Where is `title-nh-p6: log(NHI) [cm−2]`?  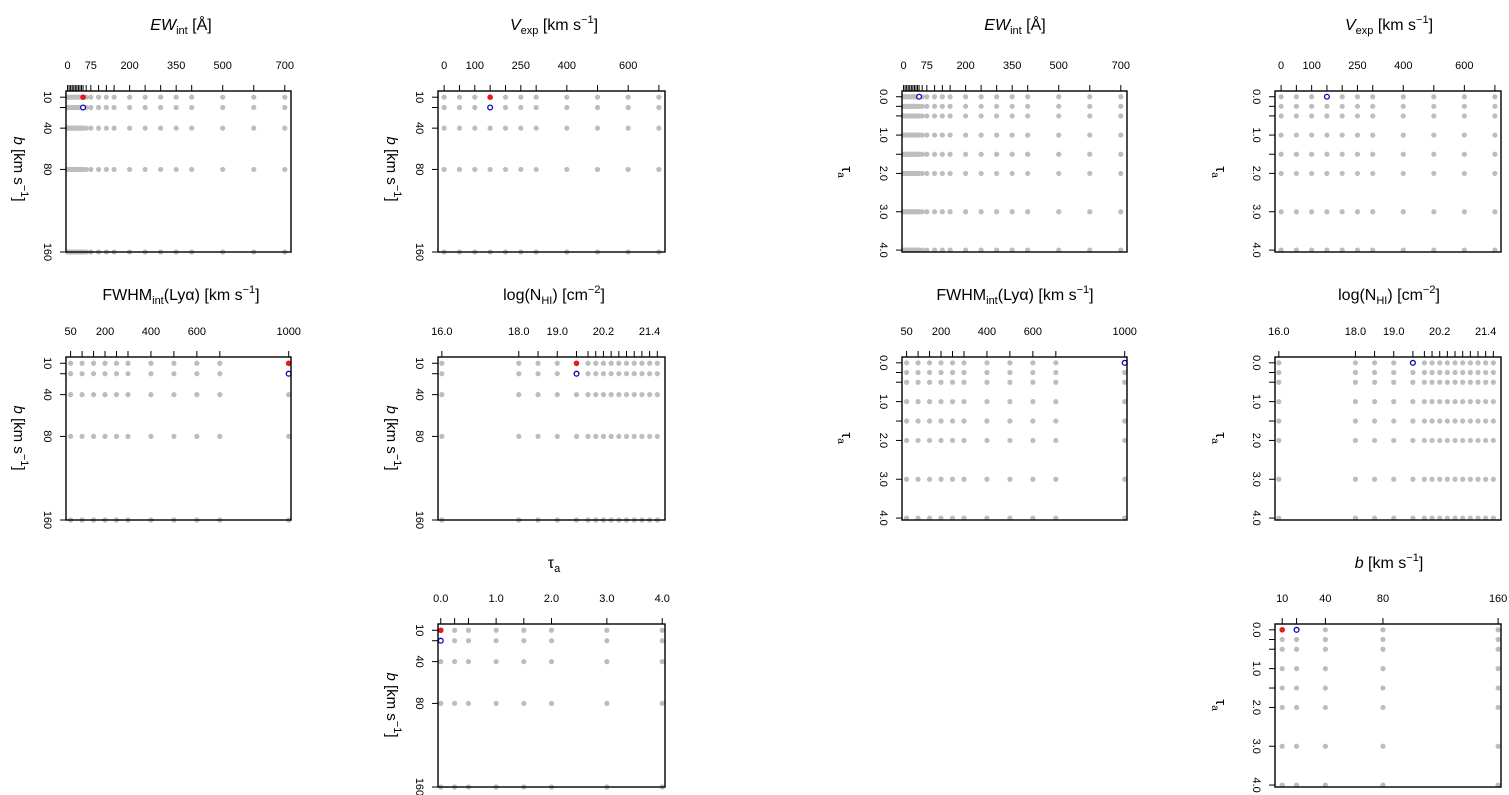 title-nh-p6: log(NHI) [cm−2] is located at coordinates (554, 295).